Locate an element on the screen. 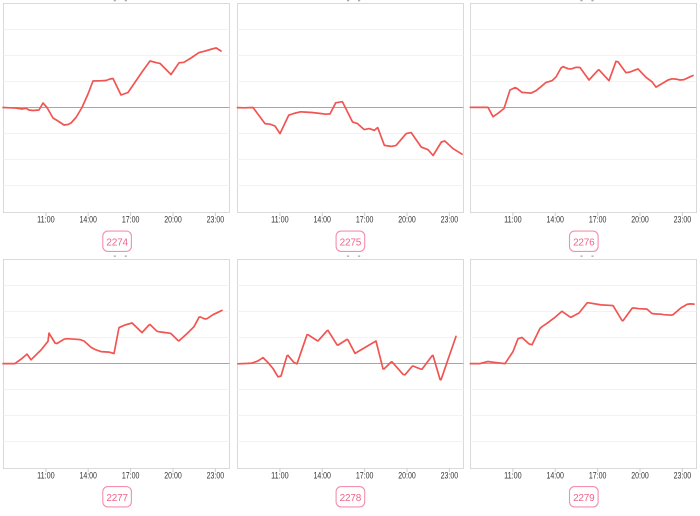 The width and height of the screenshot is (700, 516). svg-text: 2277 is located at coordinates (117, 498).